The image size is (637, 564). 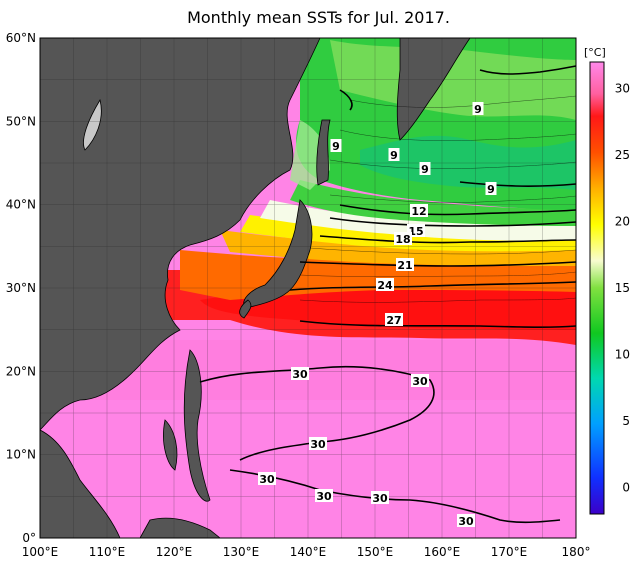 I want to click on contour-label: 12, so click(x=419, y=211).